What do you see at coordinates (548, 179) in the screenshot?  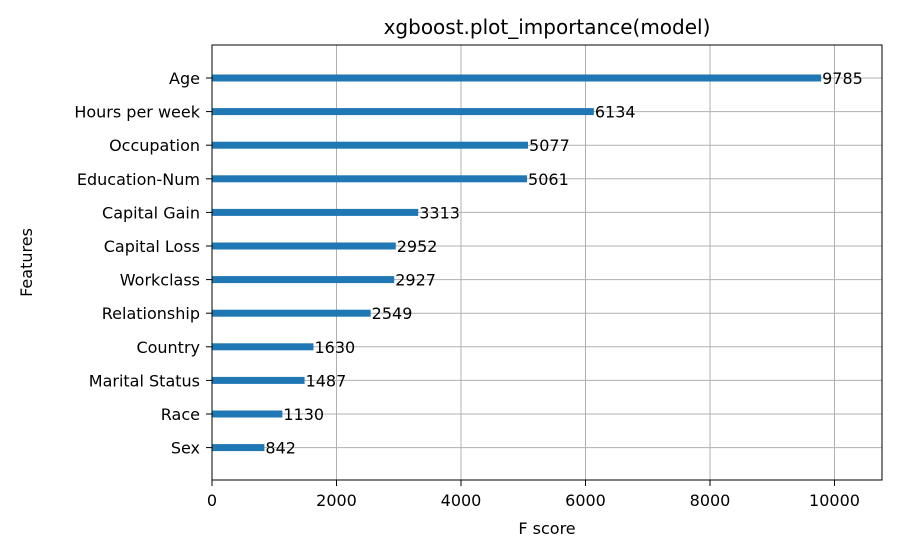 I see `data-label: 5061` at bounding box center [548, 179].